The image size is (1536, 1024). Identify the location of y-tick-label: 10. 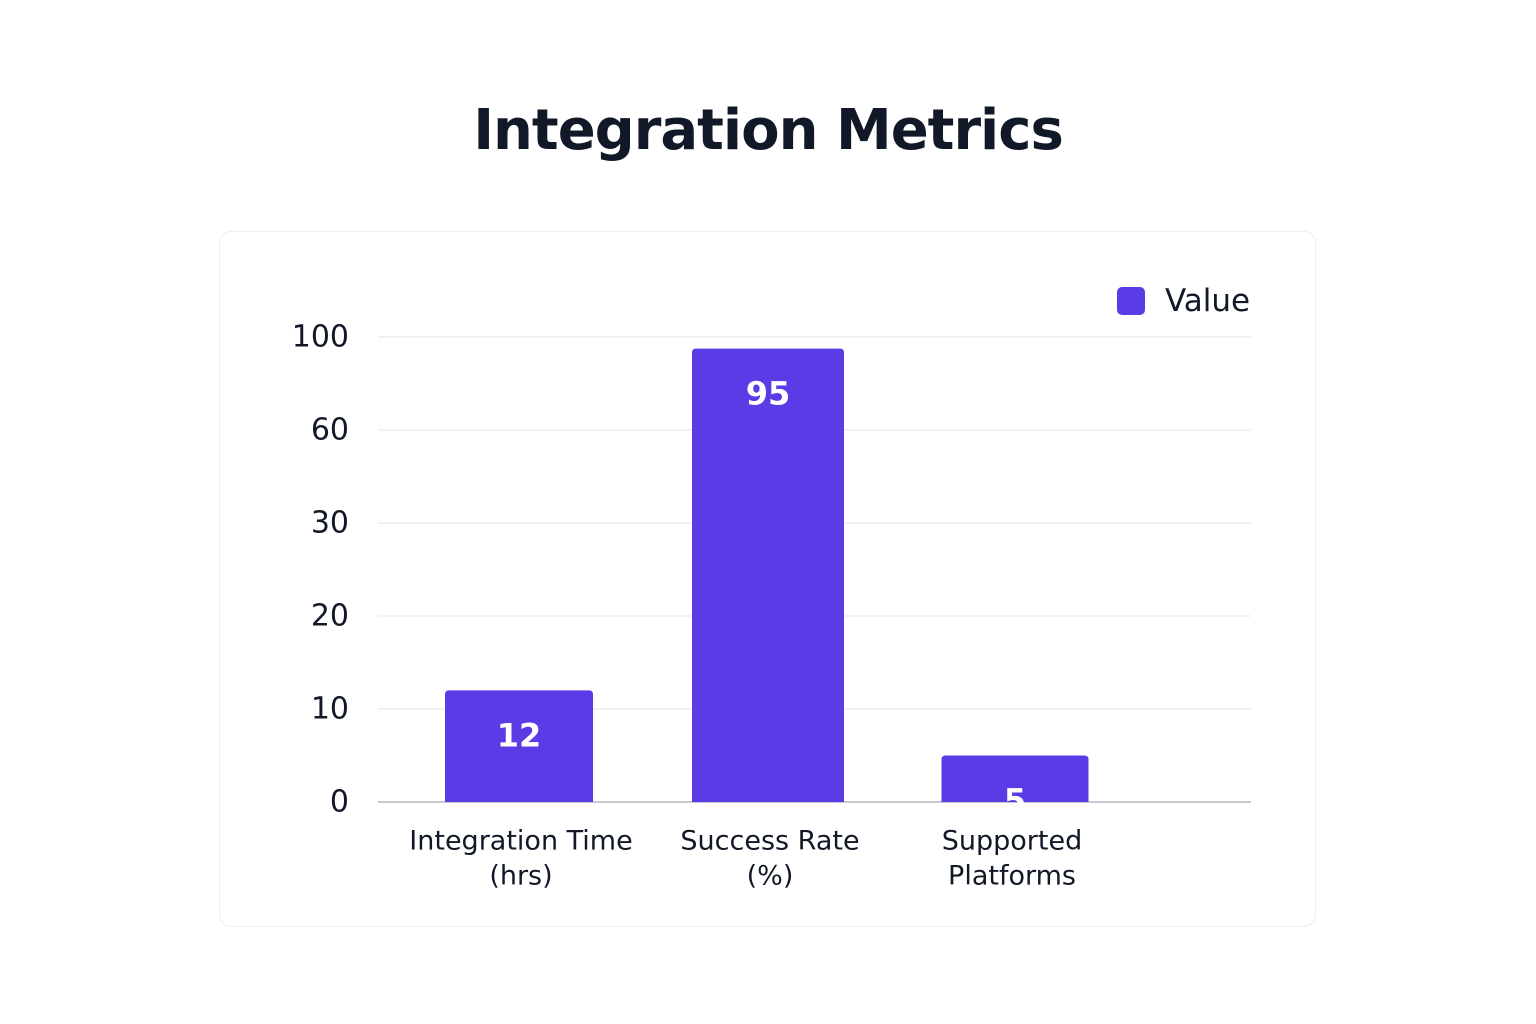
(330, 709).